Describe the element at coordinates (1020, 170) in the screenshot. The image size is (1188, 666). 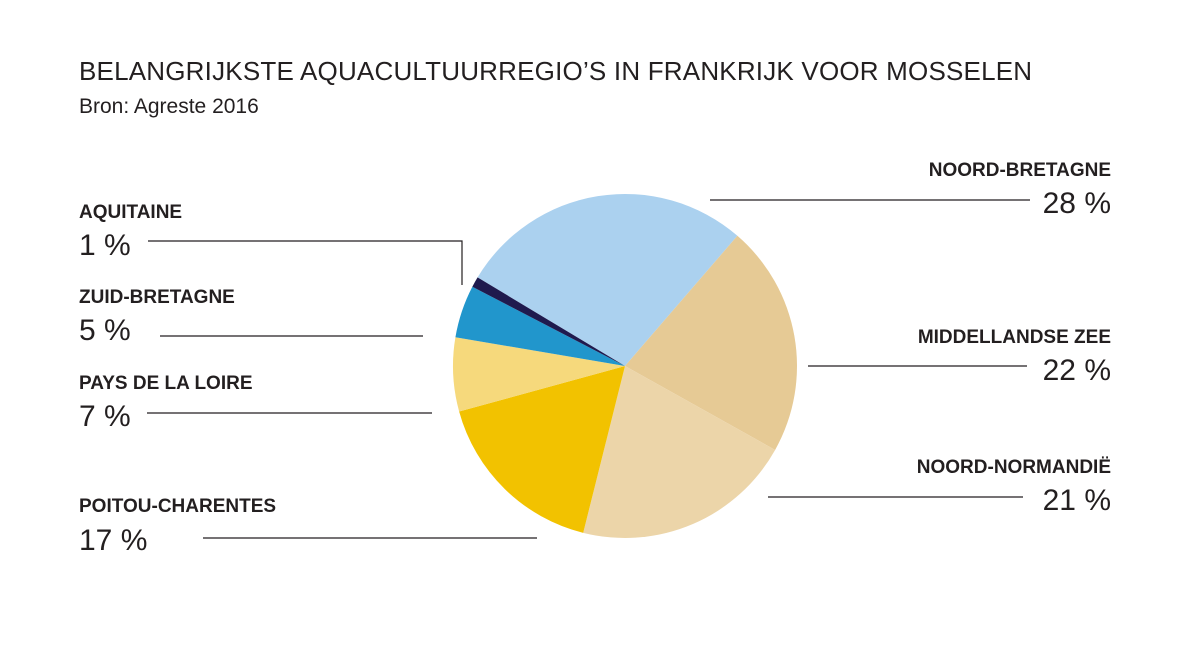
I see `slice-label-noord-bretagne: NOORD-BRETAGNE` at that location.